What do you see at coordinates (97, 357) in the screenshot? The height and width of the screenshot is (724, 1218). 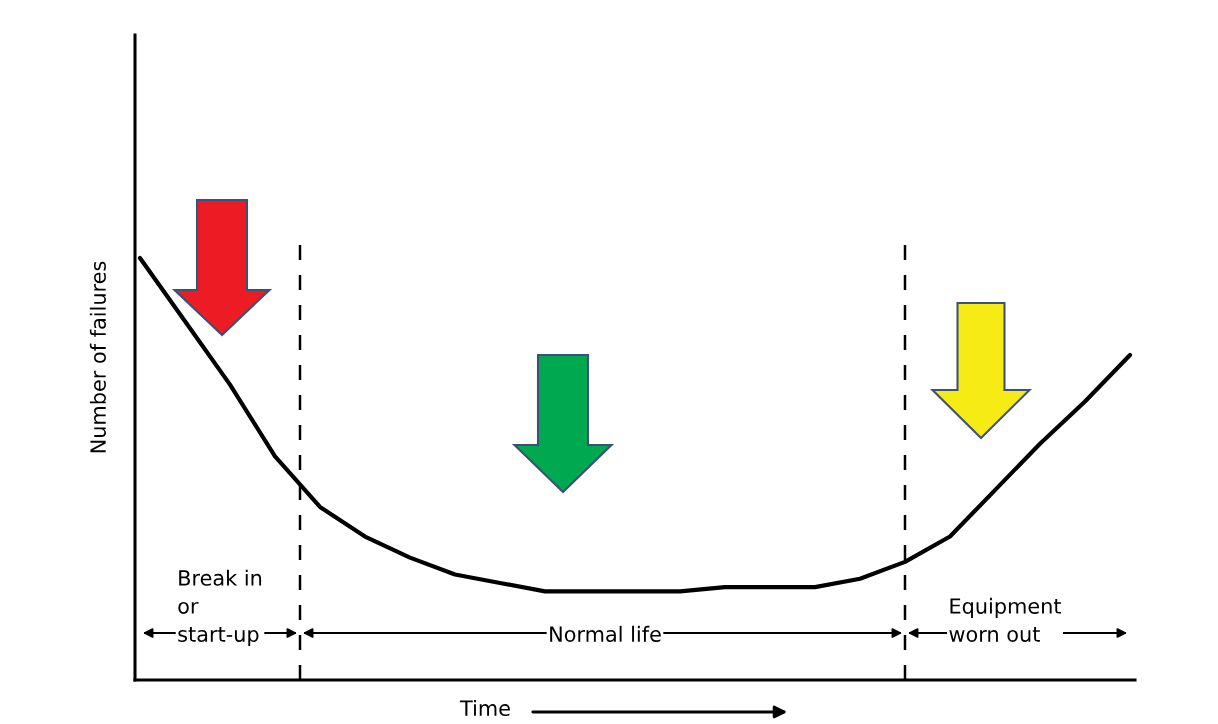 I see `y-axis-title: Number of failures` at bounding box center [97, 357].